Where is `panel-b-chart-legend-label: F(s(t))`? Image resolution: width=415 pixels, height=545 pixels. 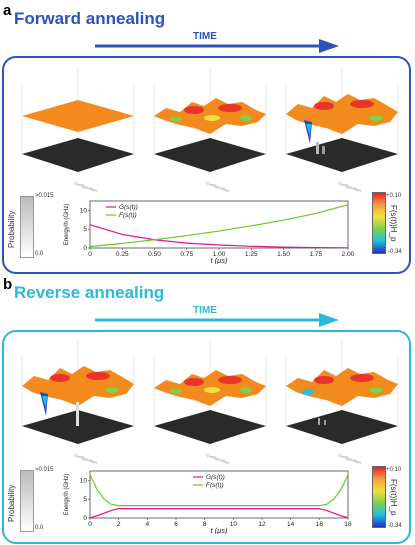
panel-b-chart-legend-label: F(s(t)) is located at coordinates (215, 485).